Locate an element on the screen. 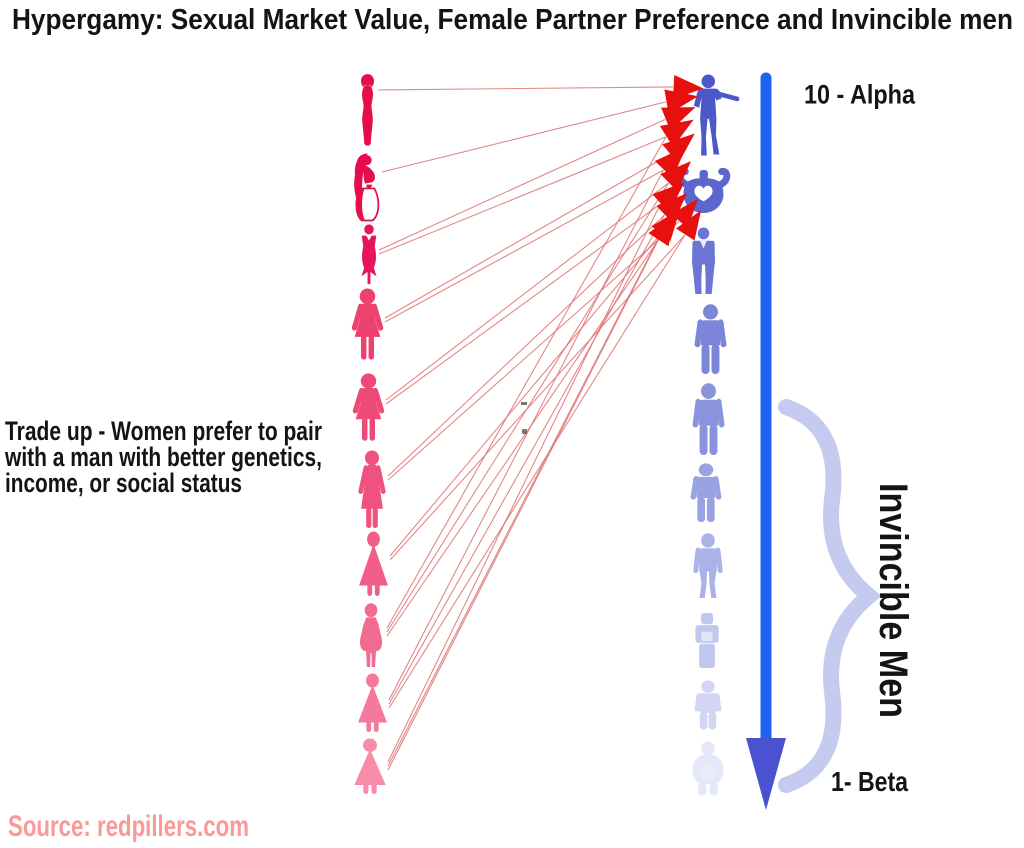  svg-text: income, or social status is located at coordinates (123, 483).